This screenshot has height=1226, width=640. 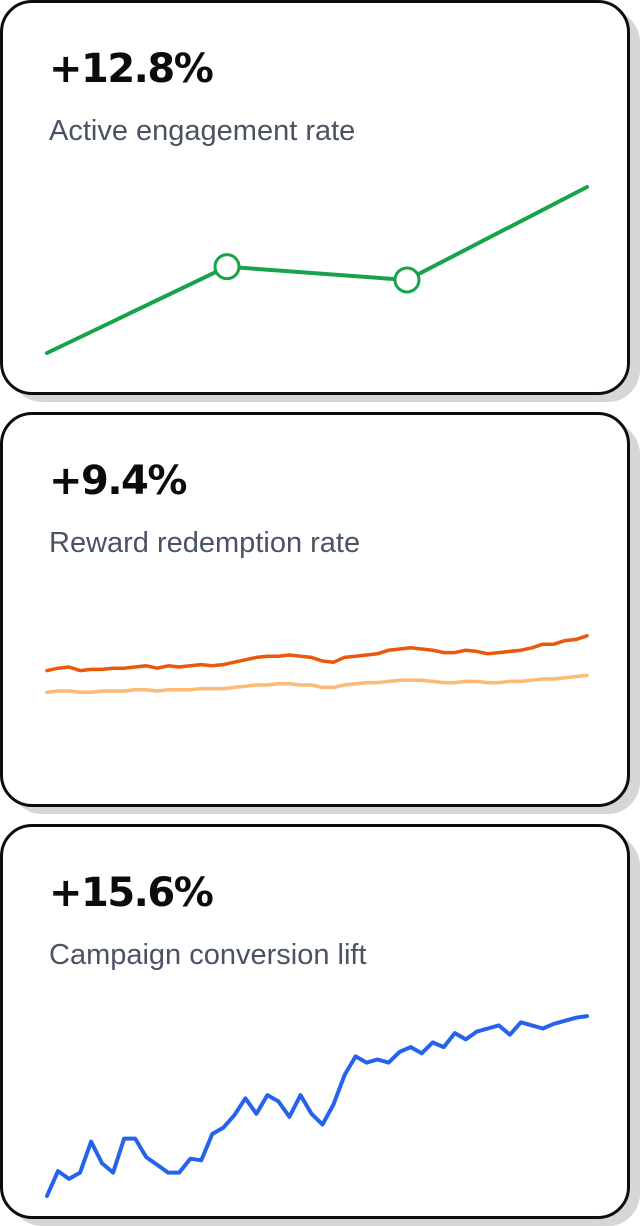 What do you see at coordinates (131, 69) in the screenshot?
I see `metric-value: +12.8%` at bounding box center [131, 69].